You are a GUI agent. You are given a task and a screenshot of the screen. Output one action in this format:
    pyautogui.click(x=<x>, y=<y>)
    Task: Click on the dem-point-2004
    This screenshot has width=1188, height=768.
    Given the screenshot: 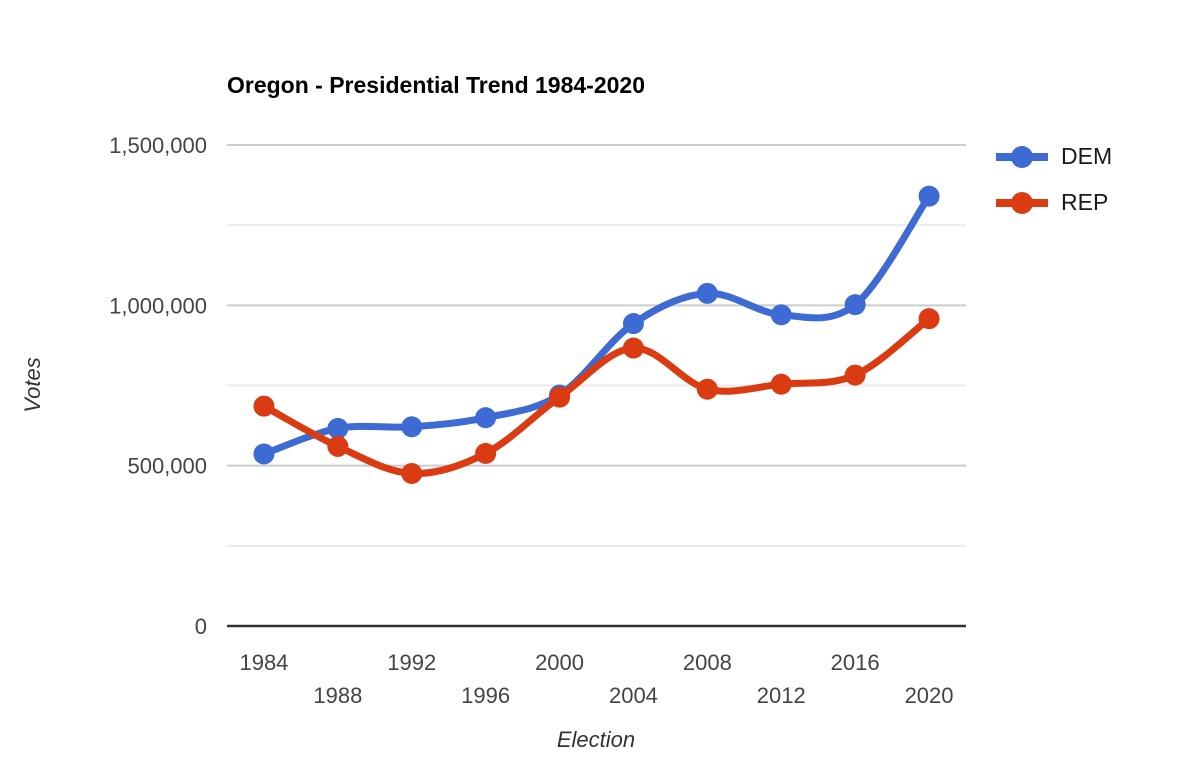 What is the action you would take?
    pyautogui.click(x=633, y=324)
    